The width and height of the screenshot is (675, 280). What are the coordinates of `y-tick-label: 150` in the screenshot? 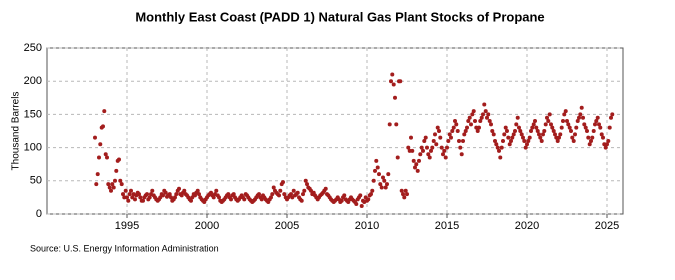 It's located at (33, 114).